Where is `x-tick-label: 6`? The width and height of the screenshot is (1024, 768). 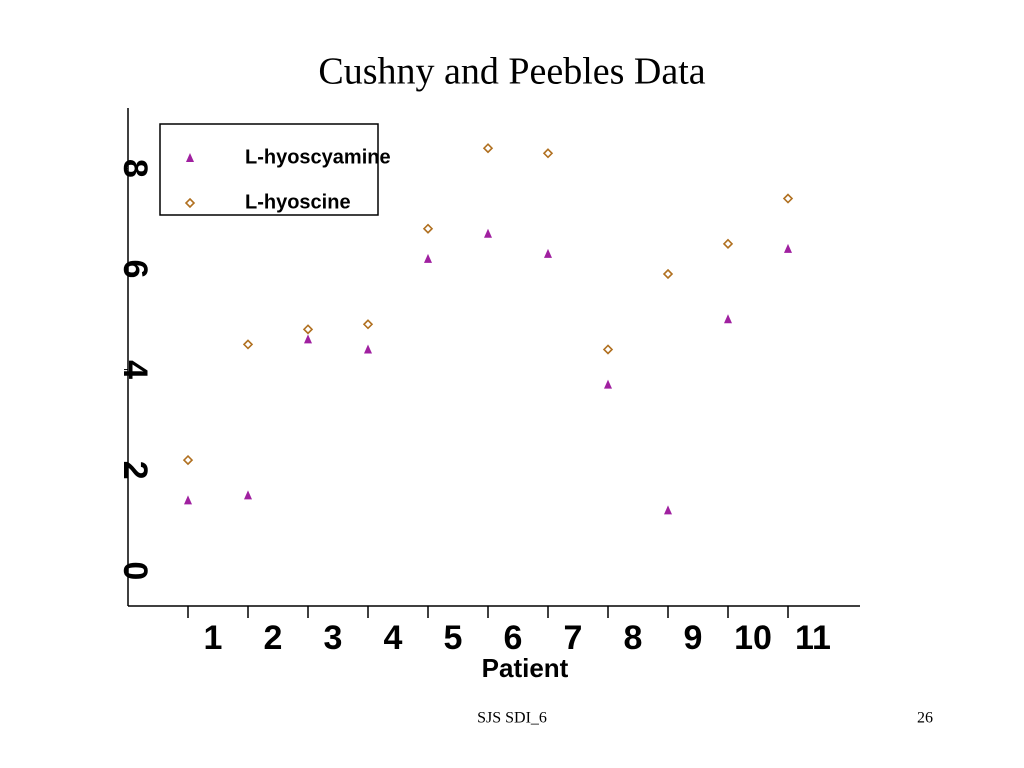 x-tick-label: 6 is located at coordinates (513, 638).